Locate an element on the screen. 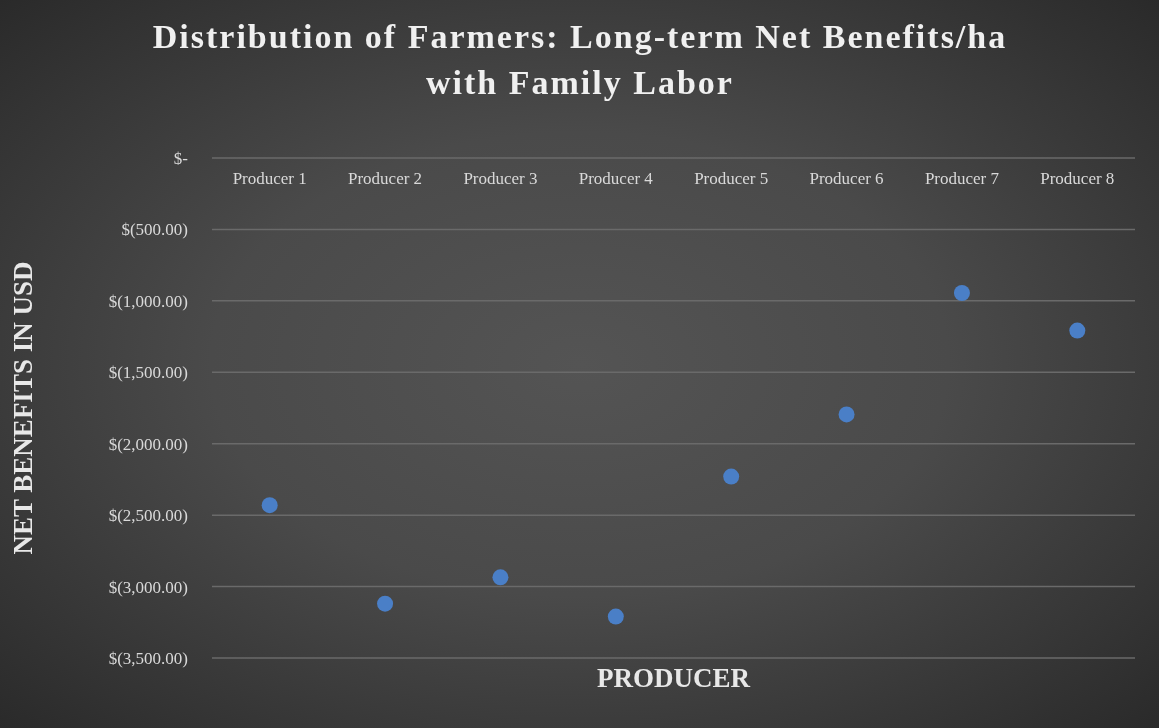 Image resolution: width=1159 pixels, height=728 pixels. x-axis-title: PRODUCER is located at coordinates (674, 678).